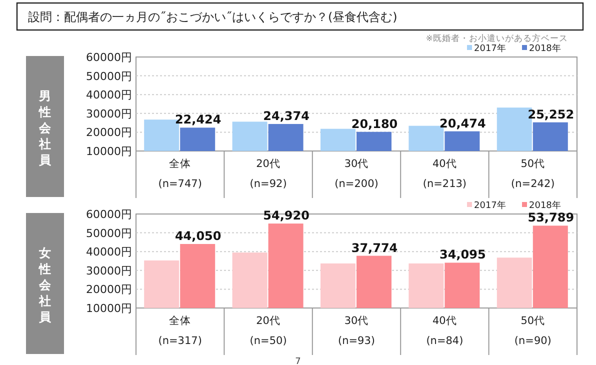  Describe the element at coordinates (180, 174) in the screenshot. I see `x-tick-label: 全体 (n=747)` at that location.